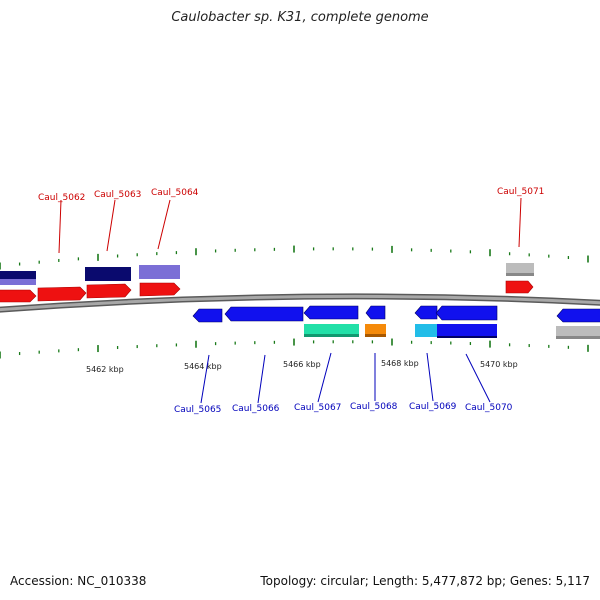 Image resolution: width=600 pixels, height=600 pixels. What do you see at coordinates (256, 409) in the screenshot?
I see `gene-label-caul-5066: Caul_5066` at bounding box center [256, 409].